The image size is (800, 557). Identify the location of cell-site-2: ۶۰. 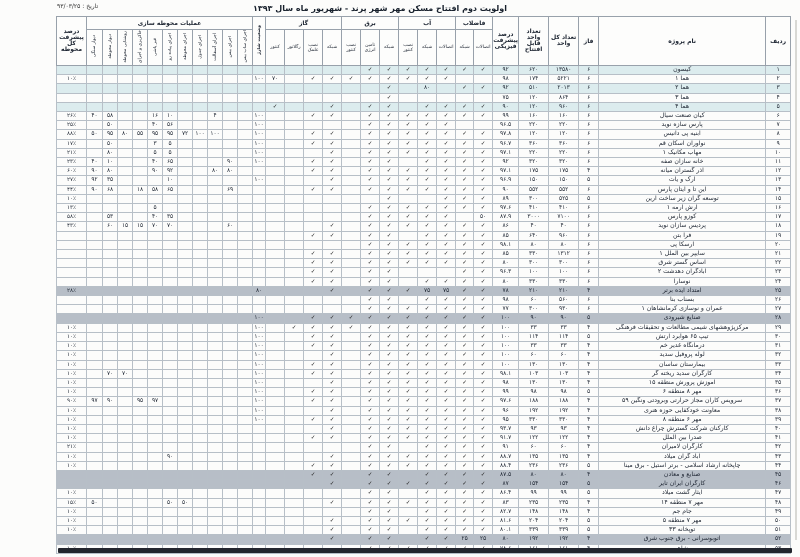
(230, 226).